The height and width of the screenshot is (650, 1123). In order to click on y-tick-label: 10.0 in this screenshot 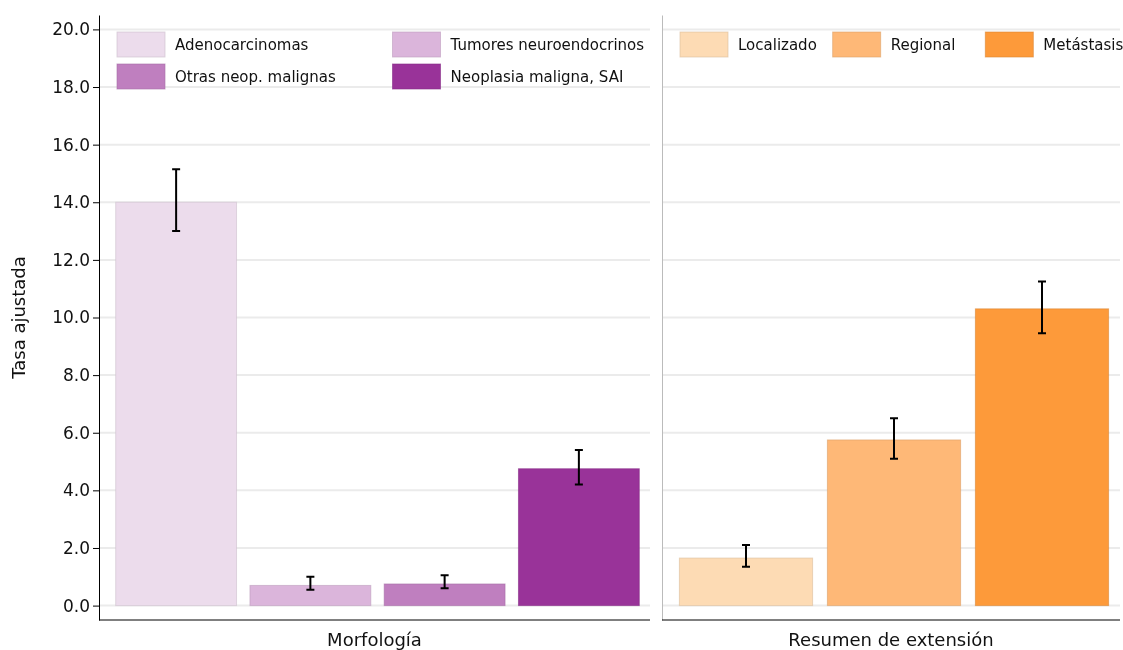, I will do `click(71, 317)`.